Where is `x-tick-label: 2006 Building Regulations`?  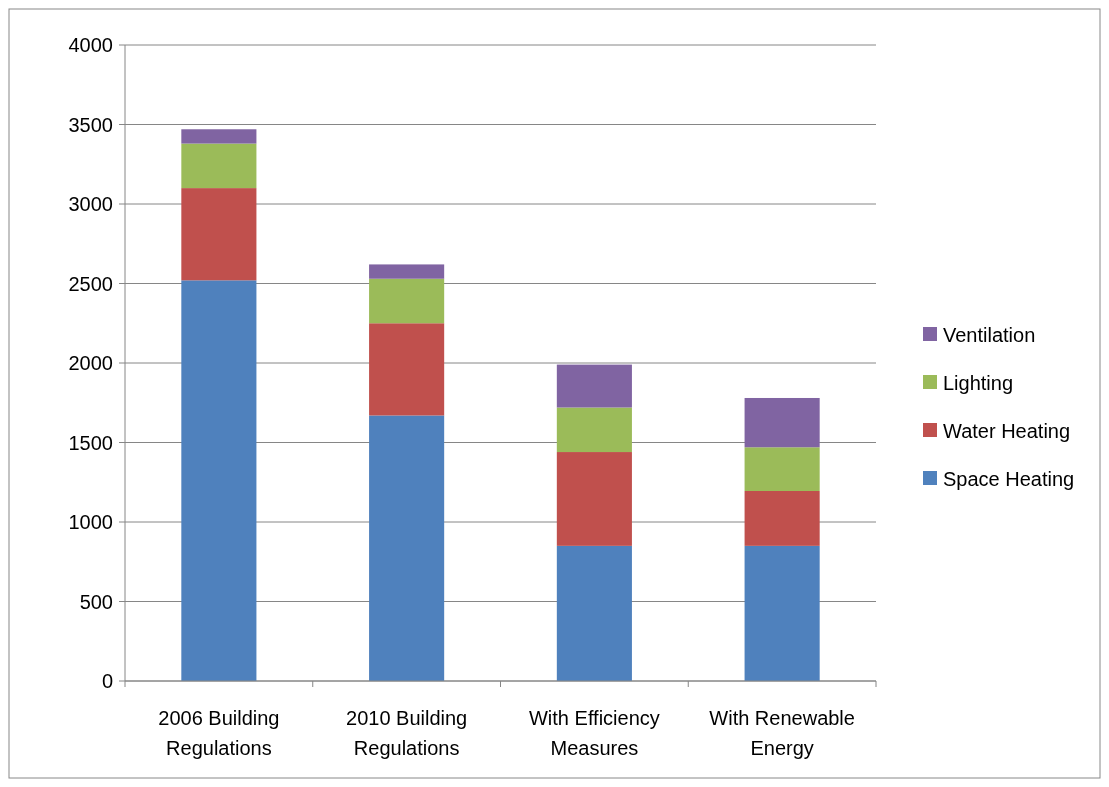 x-tick-label: 2006 Building Regulations is located at coordinates (219, 733).